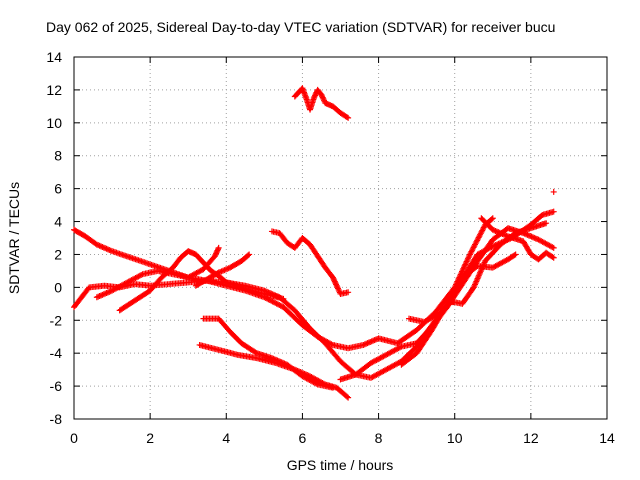 This screenshot has height=480, width=640. Describe the element at coordinates (150, 438) in the screenshot. I see `x-tick-label: 2` at that location.